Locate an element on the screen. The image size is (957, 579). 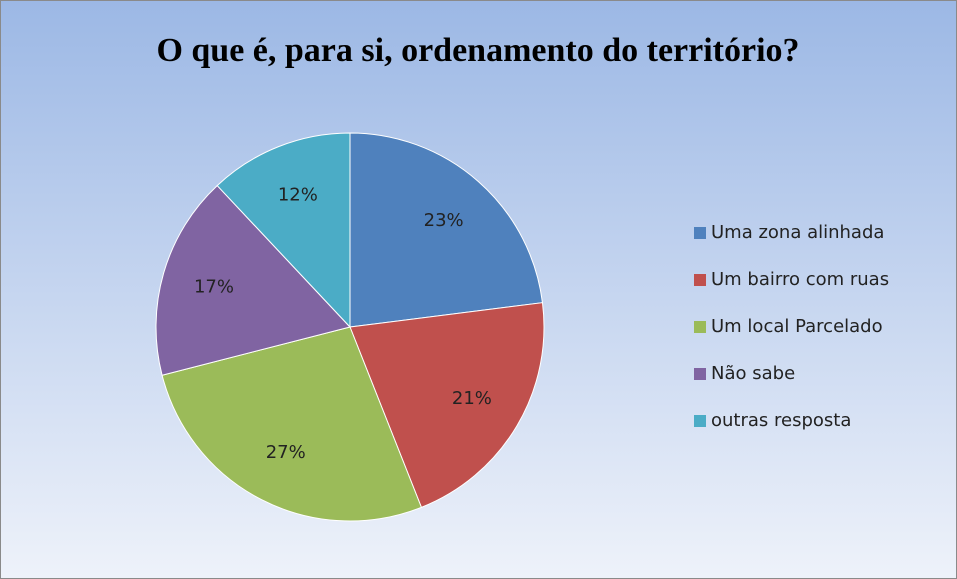
data-label: 21% is located at coordinates (472, 398).